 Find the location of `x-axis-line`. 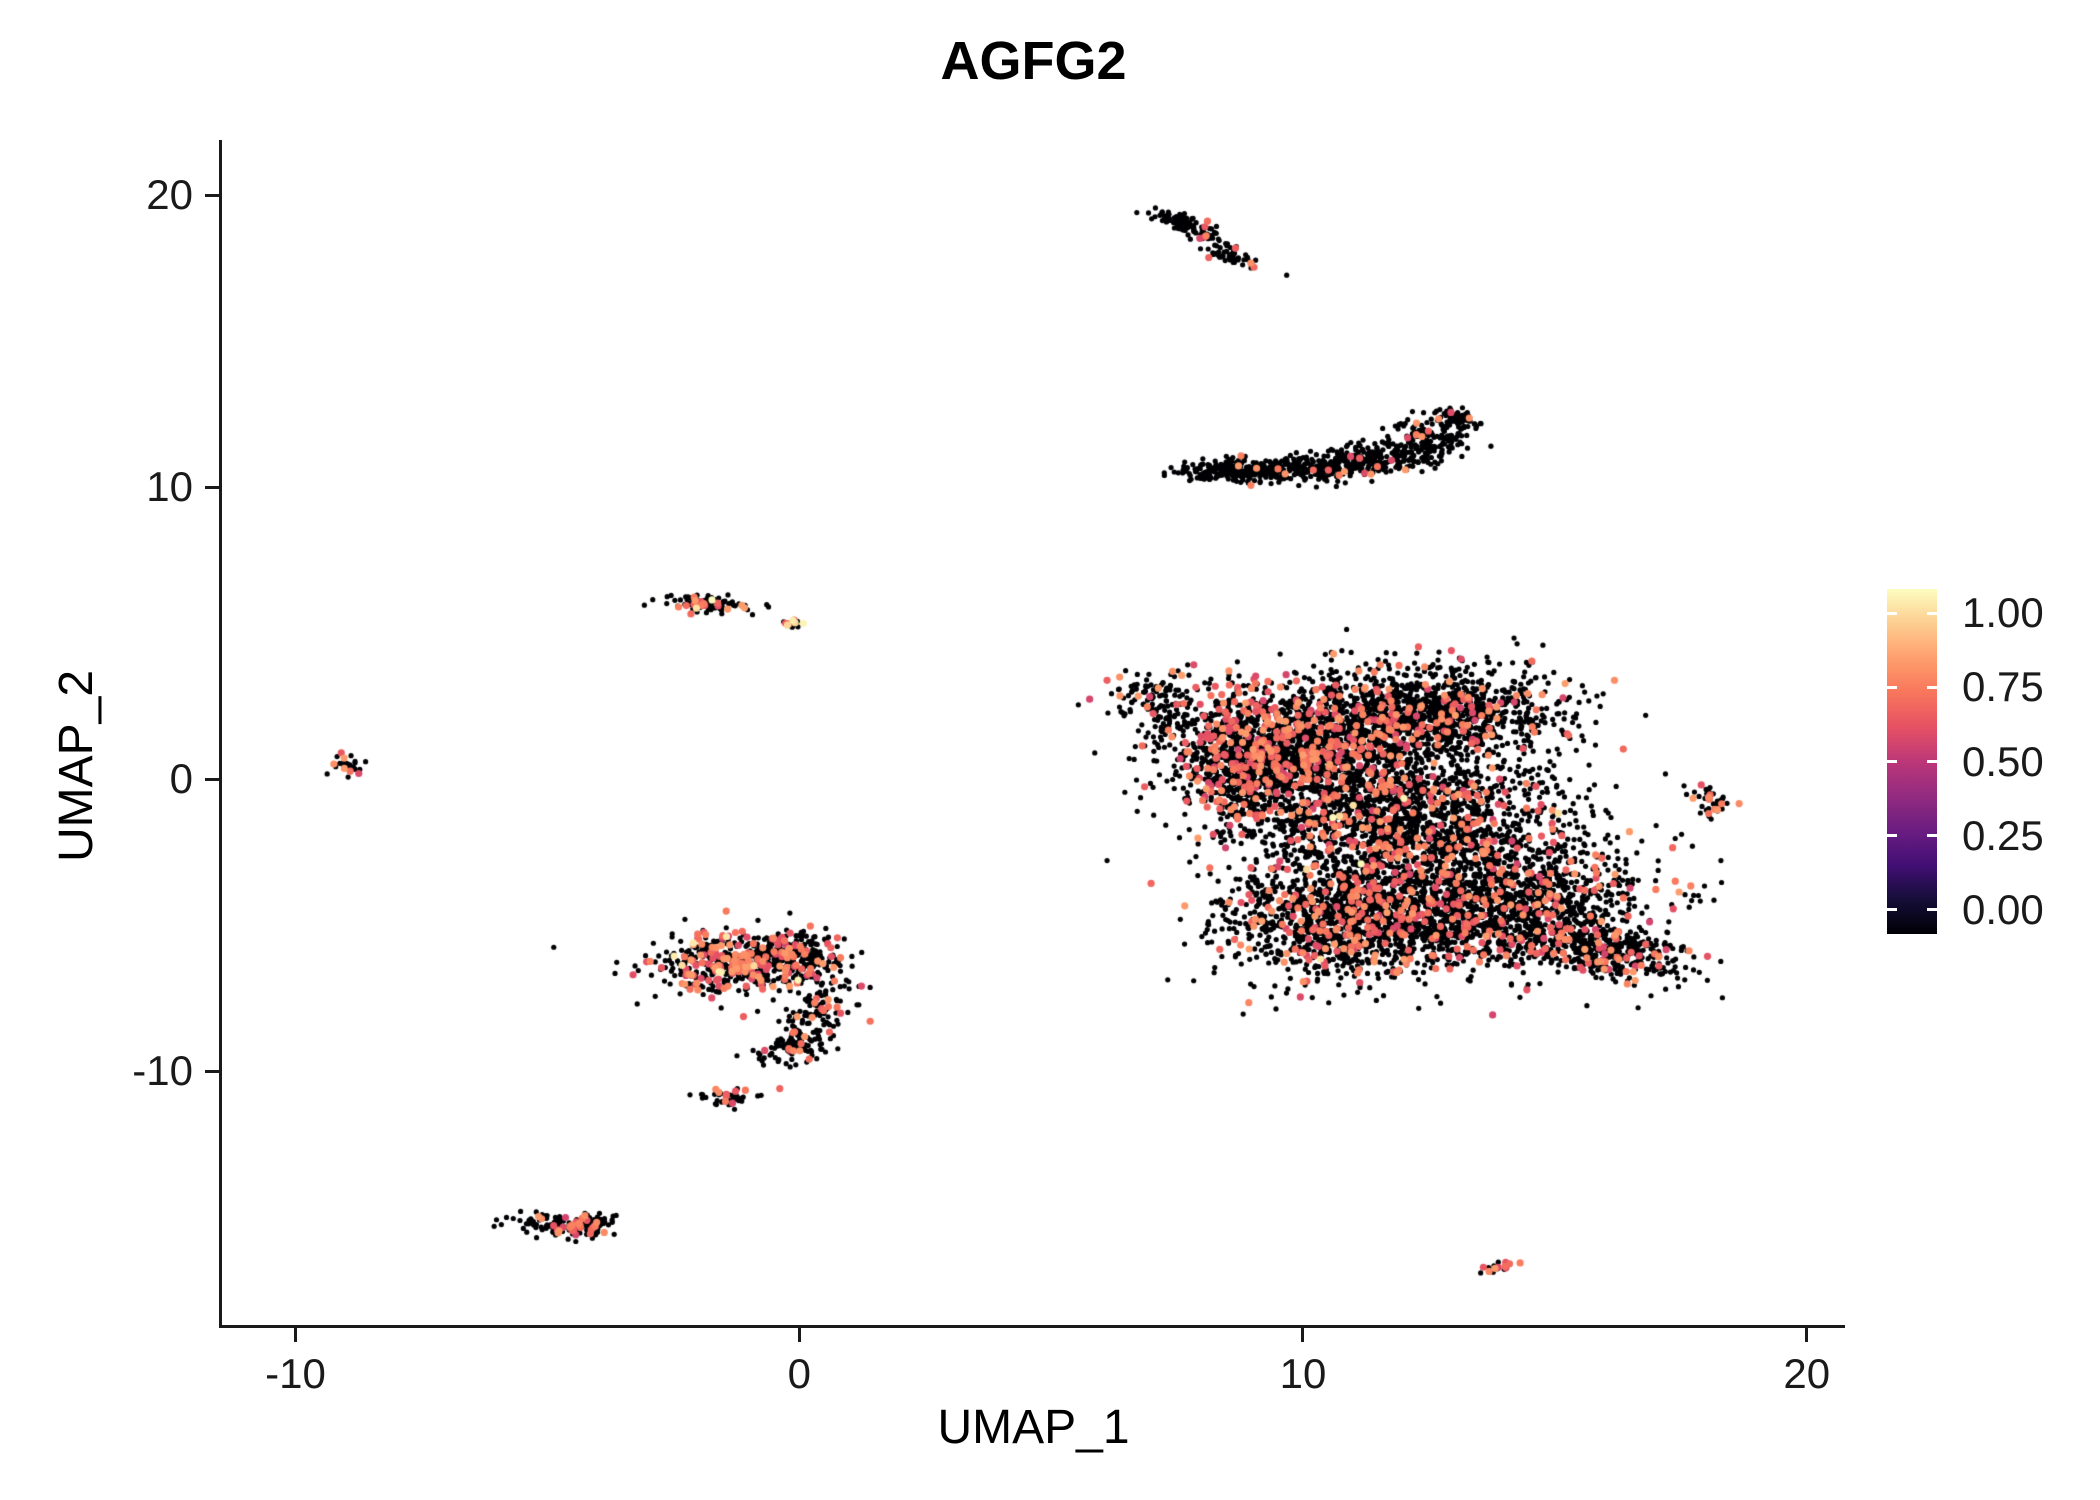

x-axis-line is located at coordinates (1032, 1326).